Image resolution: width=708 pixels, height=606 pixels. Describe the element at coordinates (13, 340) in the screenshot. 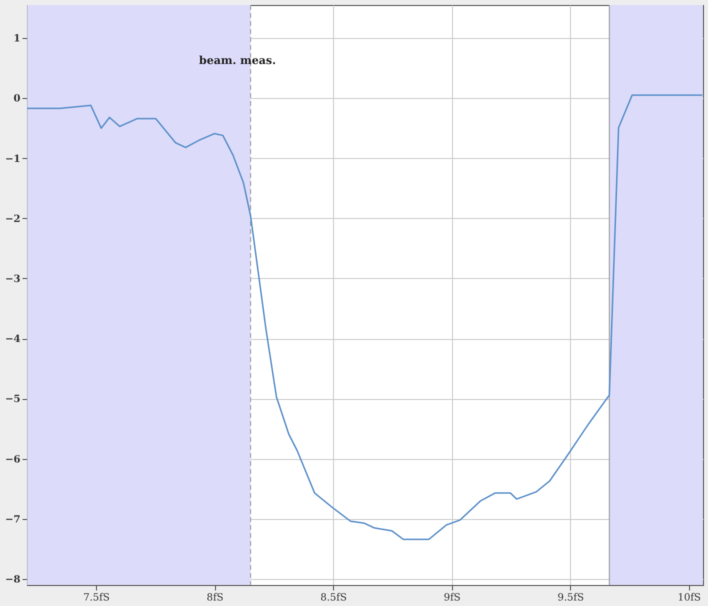

I see `y-tick-label: −4` at that location.